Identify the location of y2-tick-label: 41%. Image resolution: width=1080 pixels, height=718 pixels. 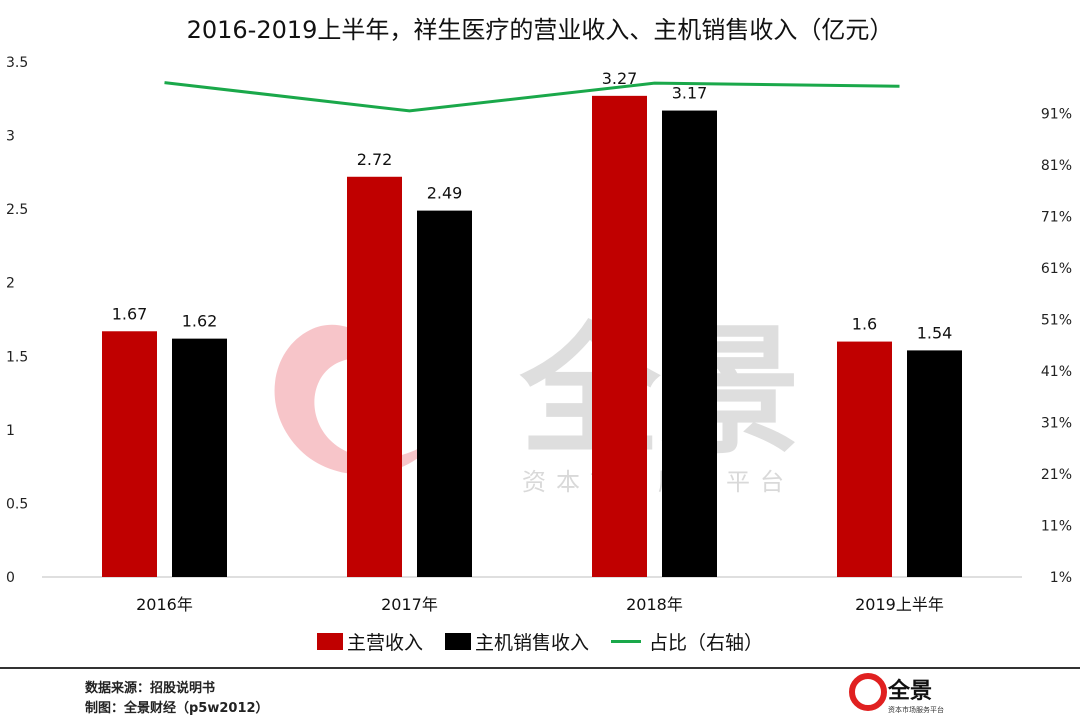
(1056, 372).